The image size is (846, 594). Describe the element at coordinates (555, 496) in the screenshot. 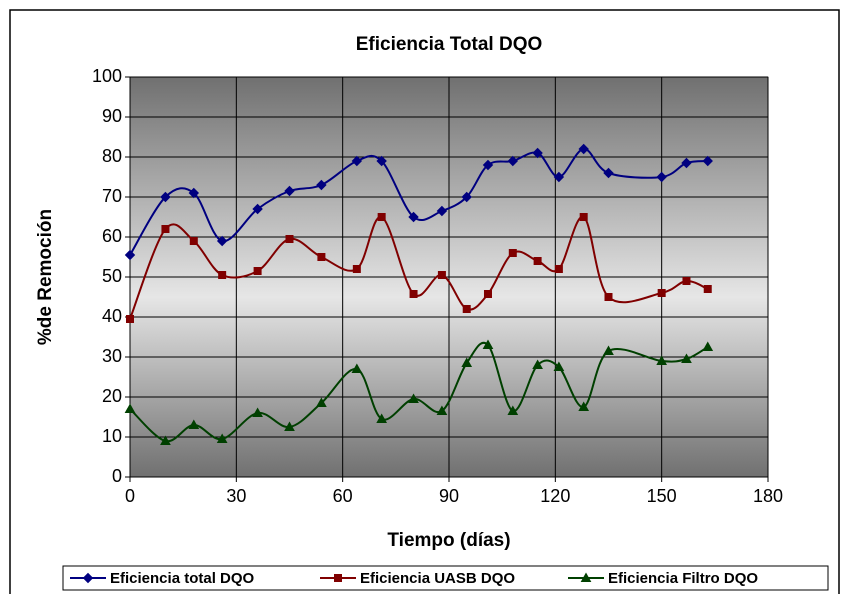

I see `x-tick-label: 120` at that location.